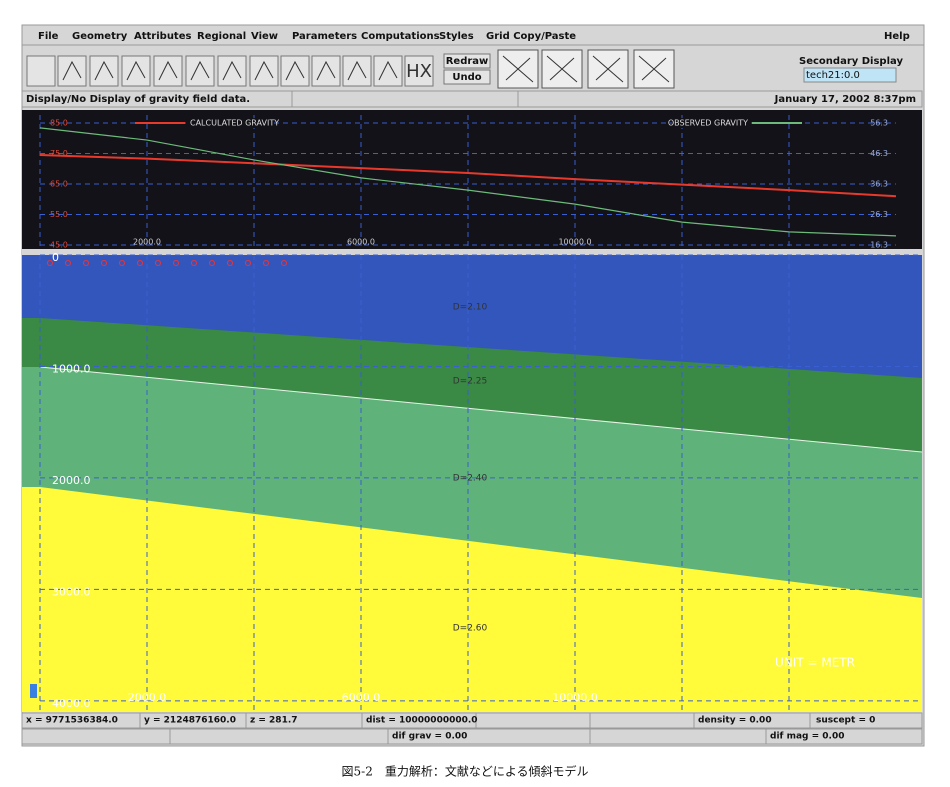  I want to click on depth-label: 2000.0, so click(71, 480).